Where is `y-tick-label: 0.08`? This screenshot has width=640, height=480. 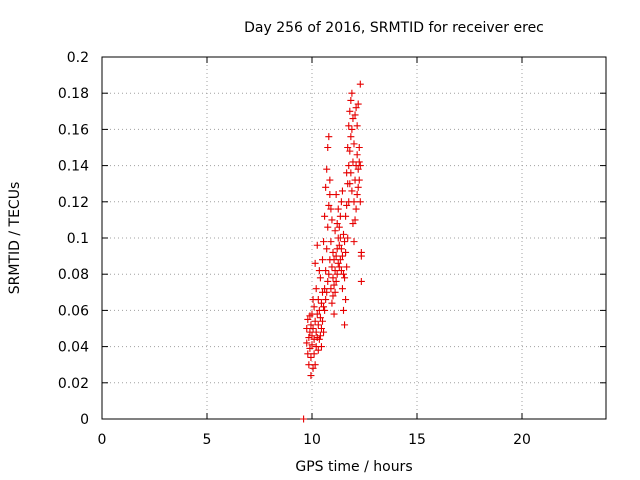 y-tick-label: 0.08 is located at coordinates (73, 275).